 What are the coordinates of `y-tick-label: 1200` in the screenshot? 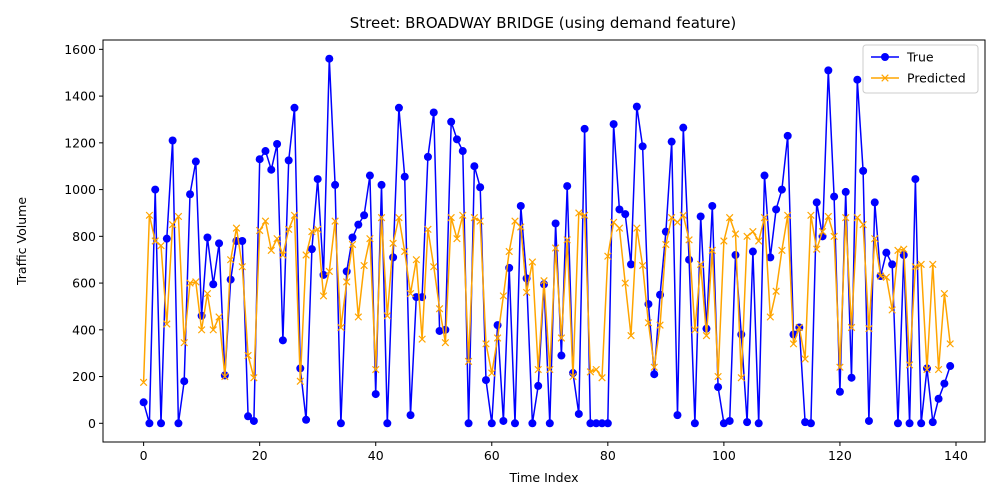 It's located at (80, 142).